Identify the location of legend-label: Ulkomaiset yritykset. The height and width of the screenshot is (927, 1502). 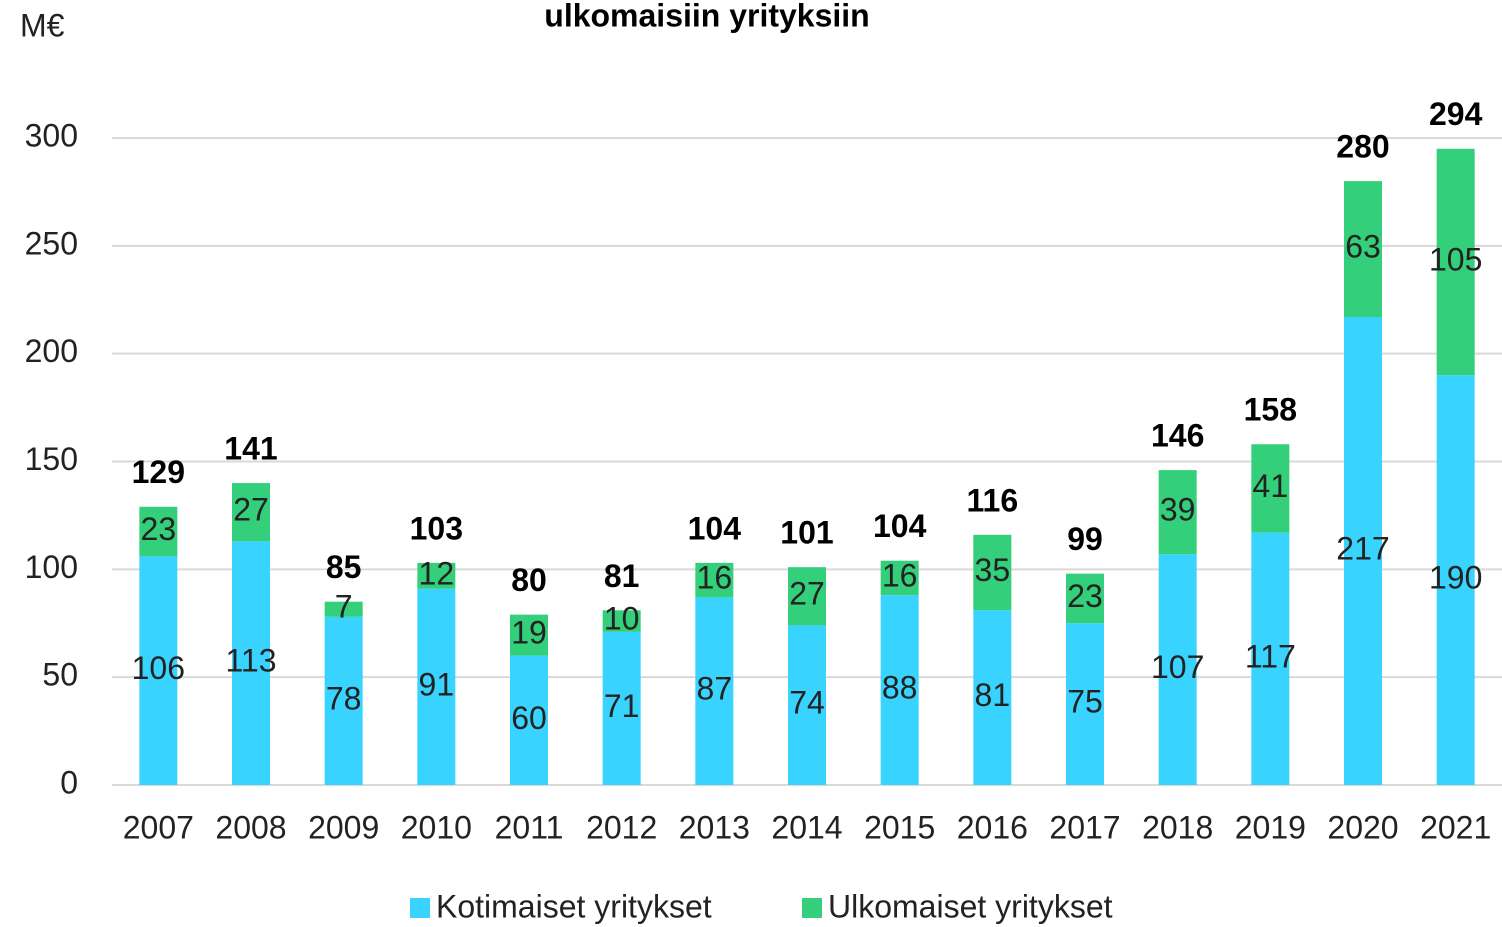
(970, 906).